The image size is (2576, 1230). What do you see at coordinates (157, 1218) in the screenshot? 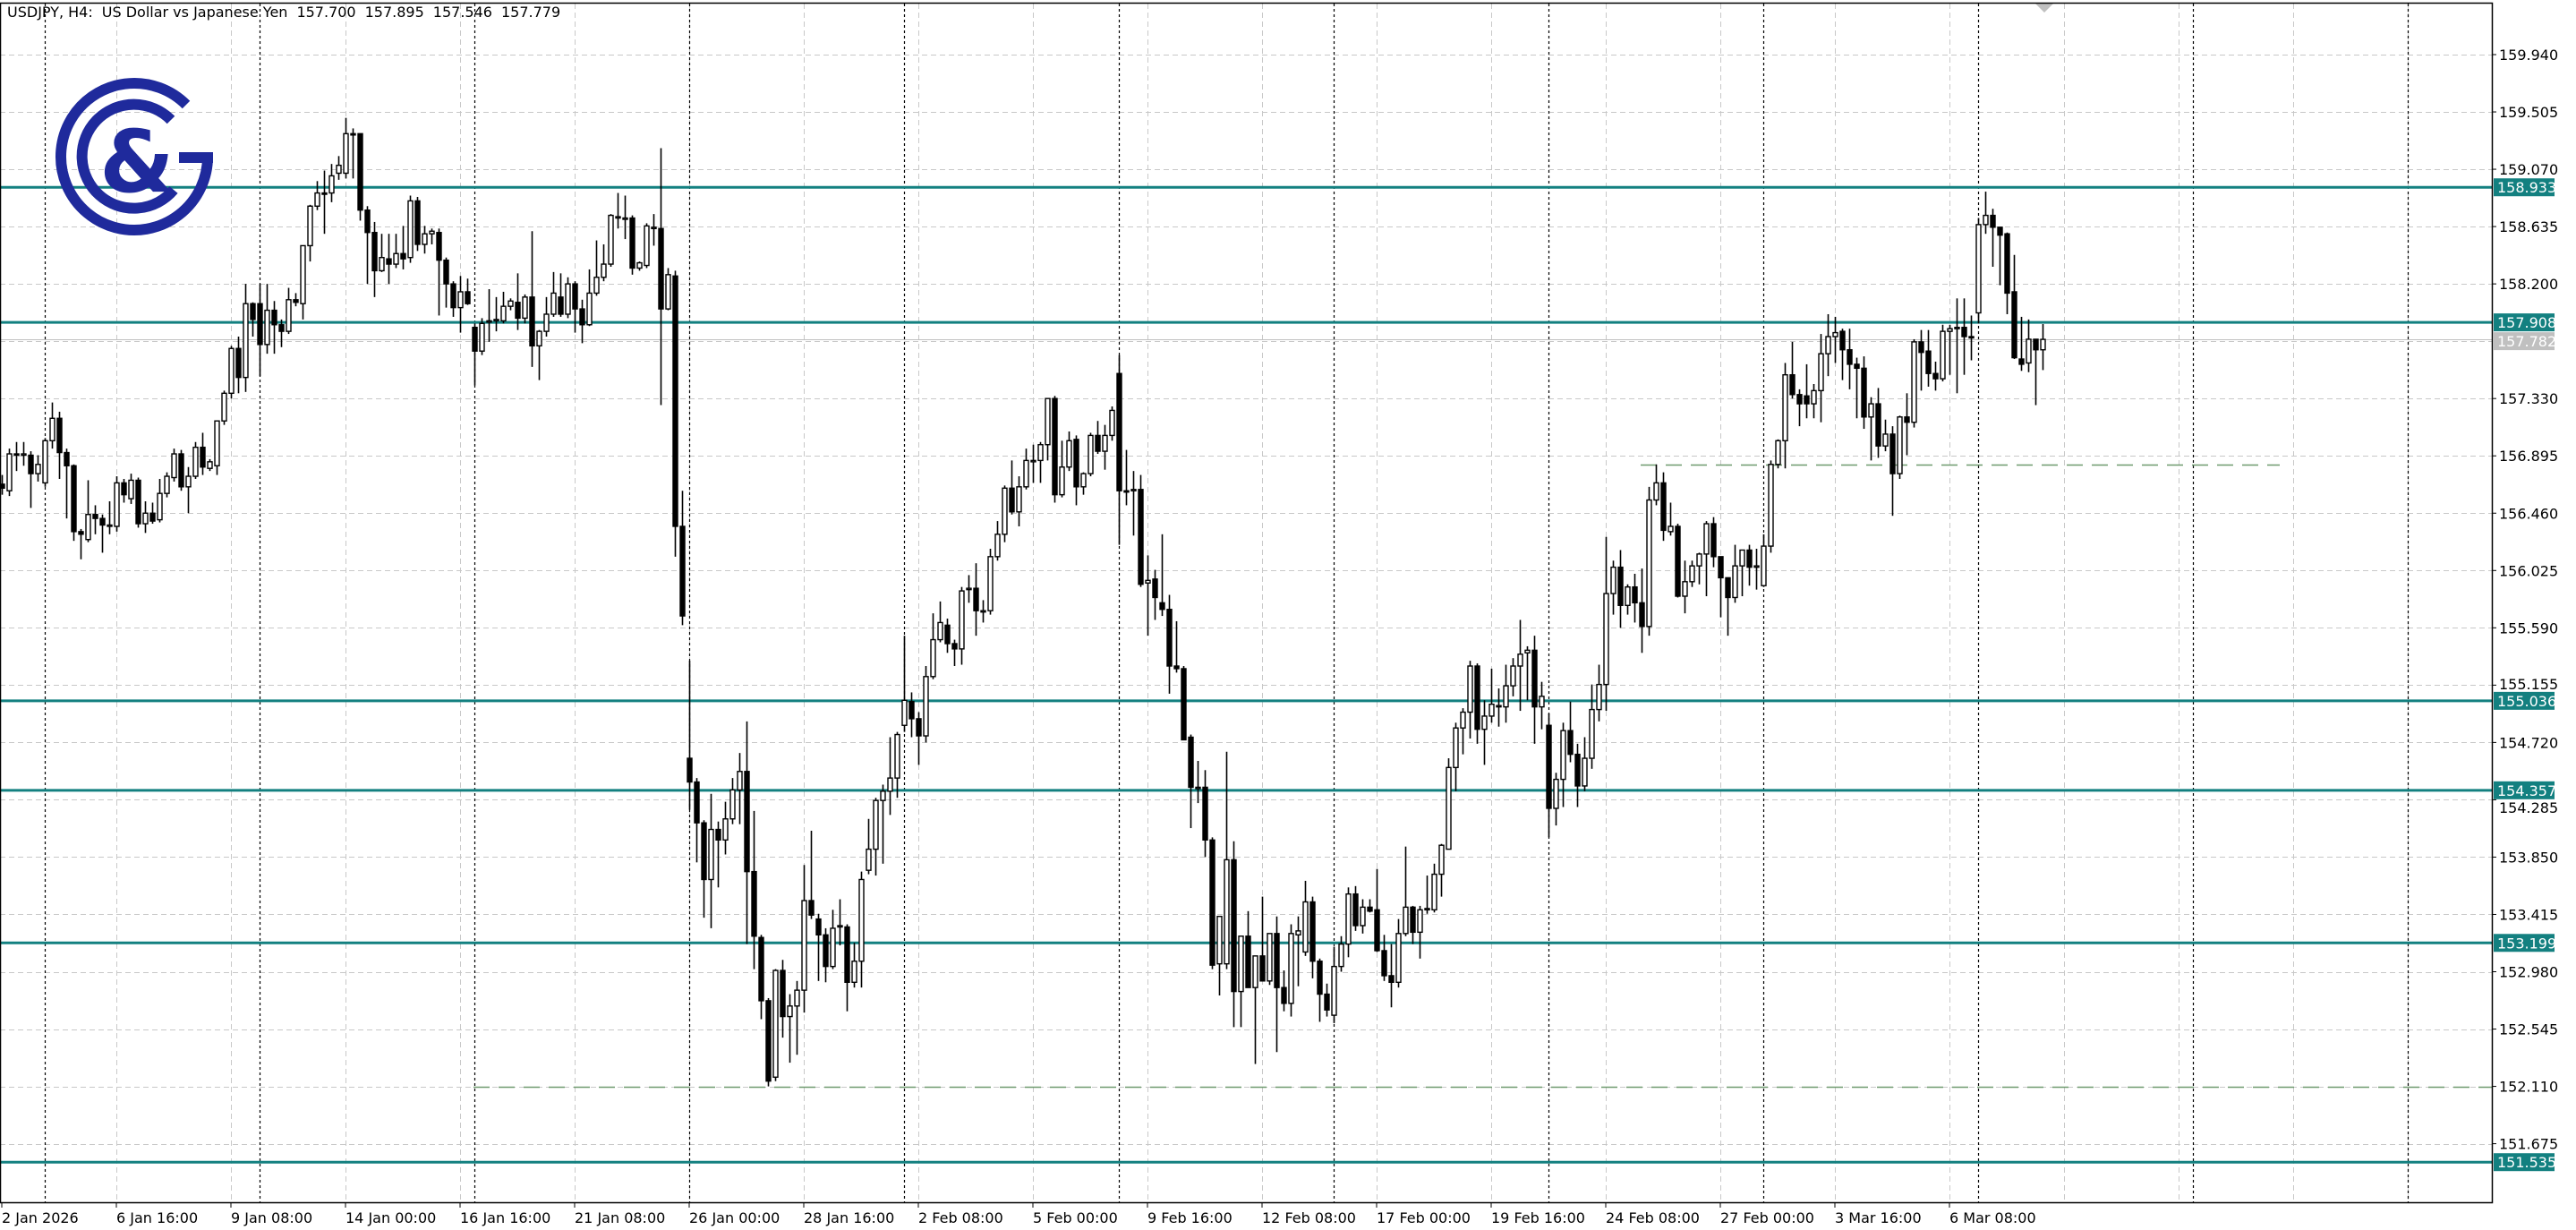
I see `time-tick-label: 6 Jan 16:00` at bounding box center [157, 1218].